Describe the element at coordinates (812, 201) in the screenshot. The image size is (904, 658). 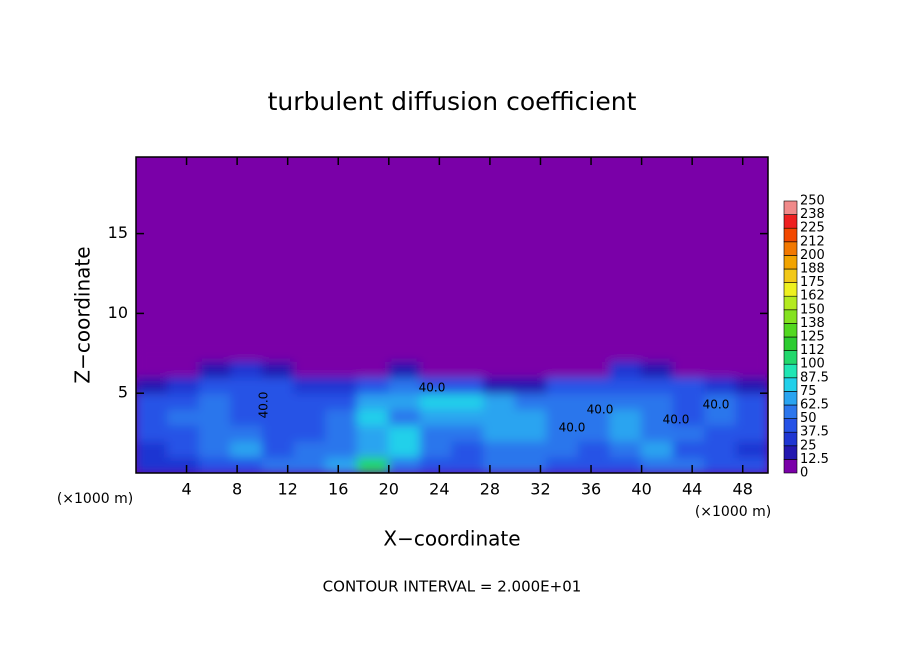
I see `colorbar-label: 250` at that location.